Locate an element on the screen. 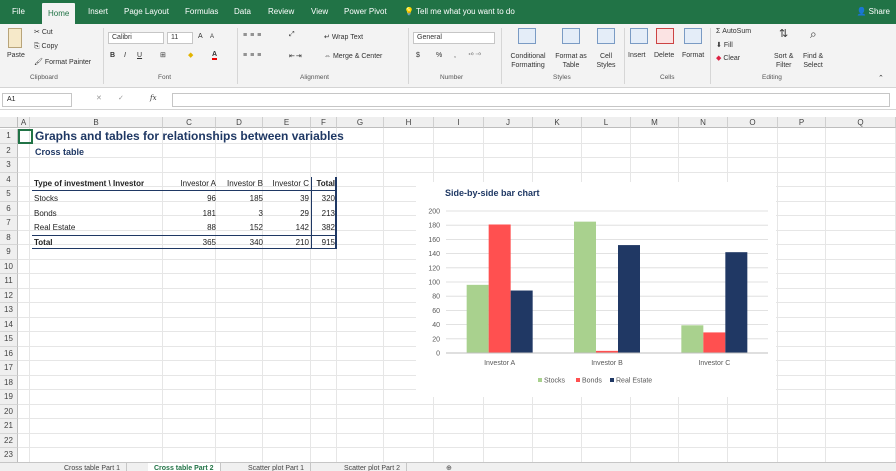 Image resolution: width=896 pixels, height=471 pixels. row-header: 9 is located at coordinates (9, 252).